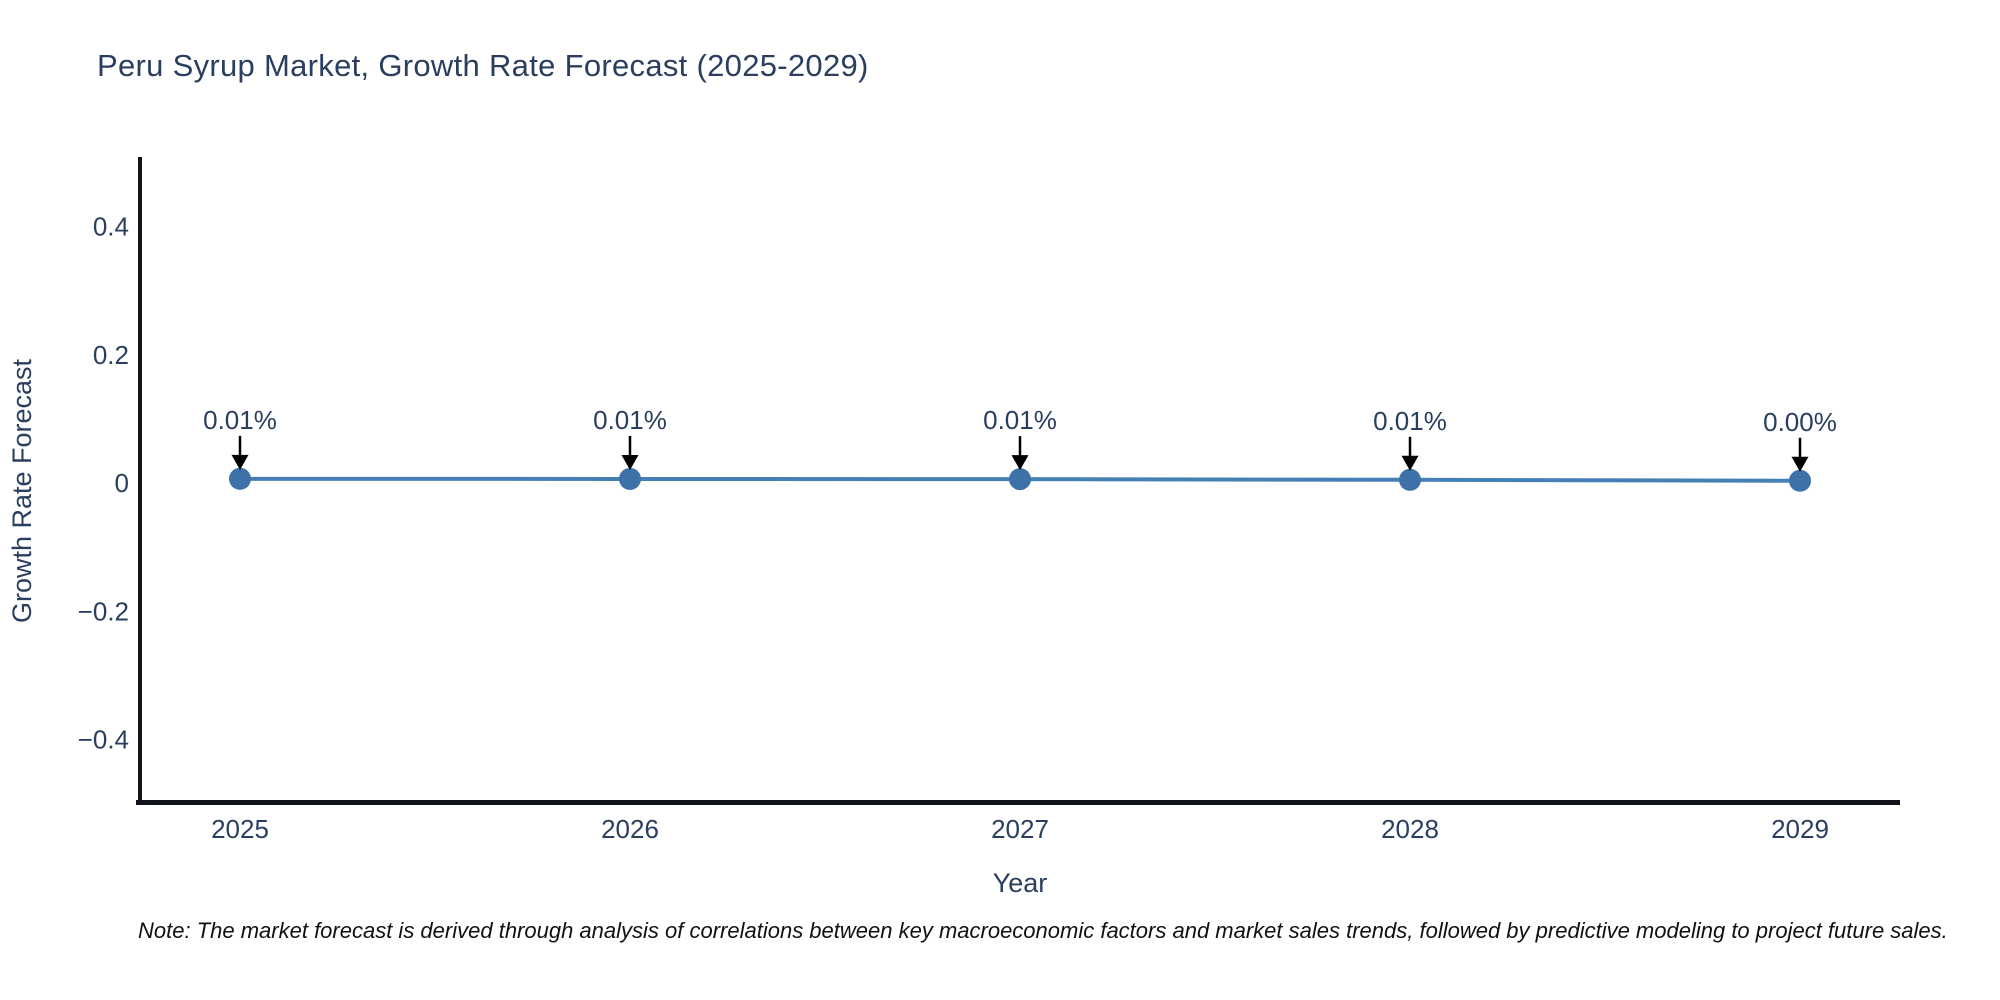  What do you see at coordinates (1800, 829) in the screenshot?
I see `x-tick-label: 2029` at bounding box center [1800, 829].